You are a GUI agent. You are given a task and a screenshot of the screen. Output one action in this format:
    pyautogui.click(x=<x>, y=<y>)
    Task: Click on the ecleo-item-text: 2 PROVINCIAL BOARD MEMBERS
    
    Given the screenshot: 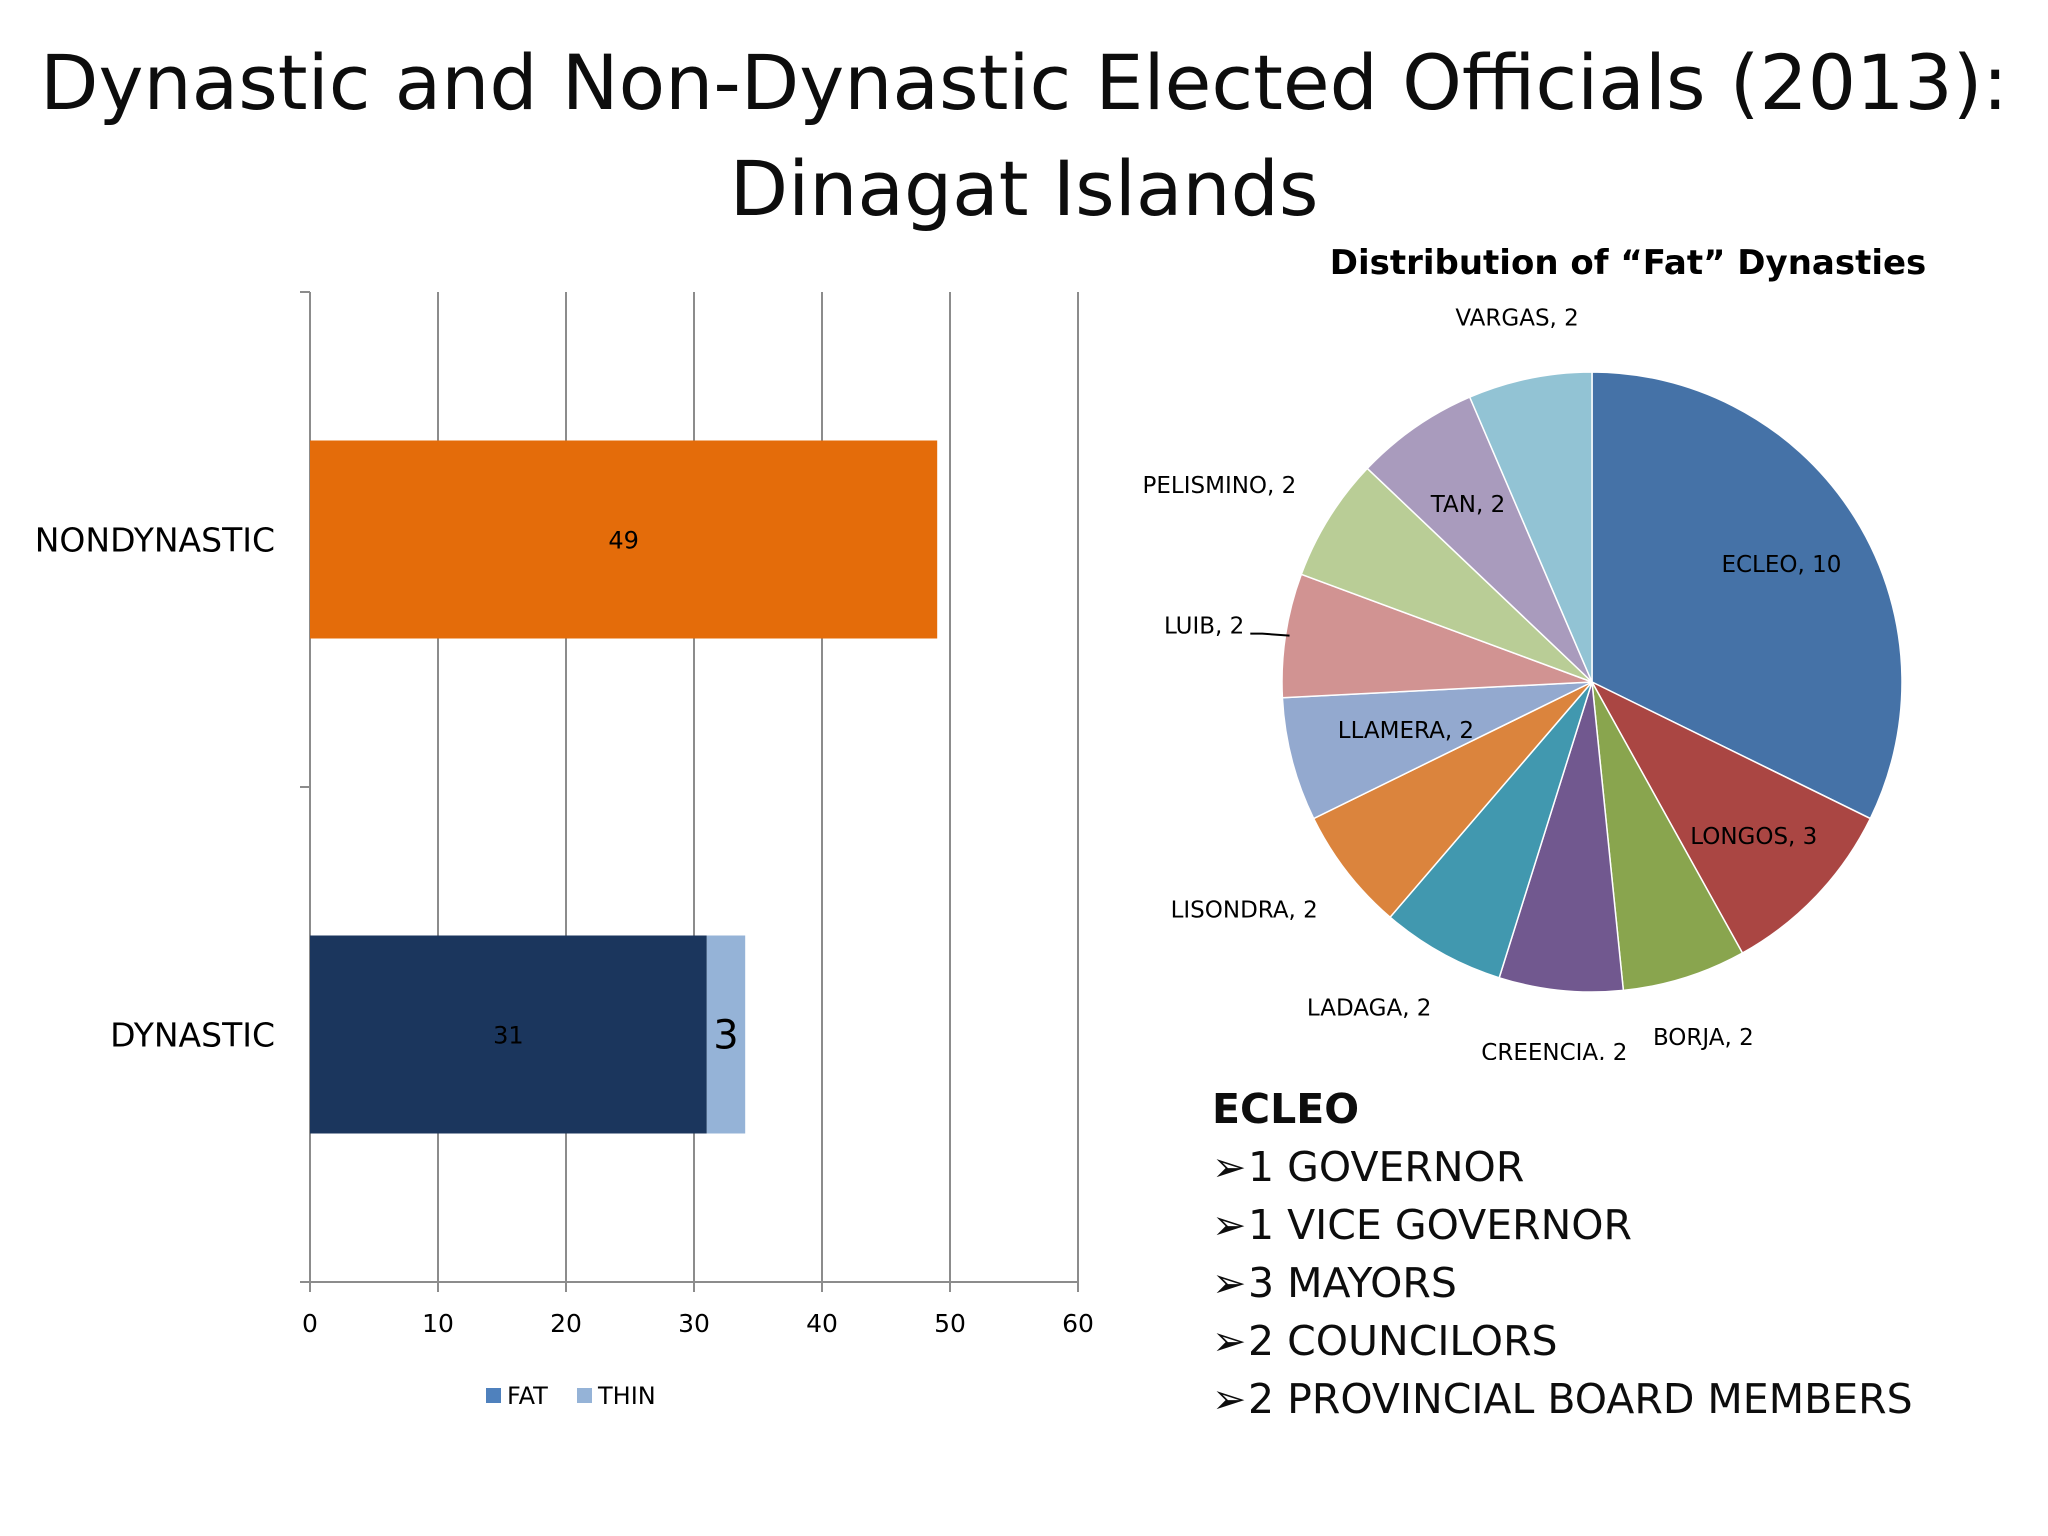 What is the action you would take?
    pyautogui.click(x=1580, y=1399)
    